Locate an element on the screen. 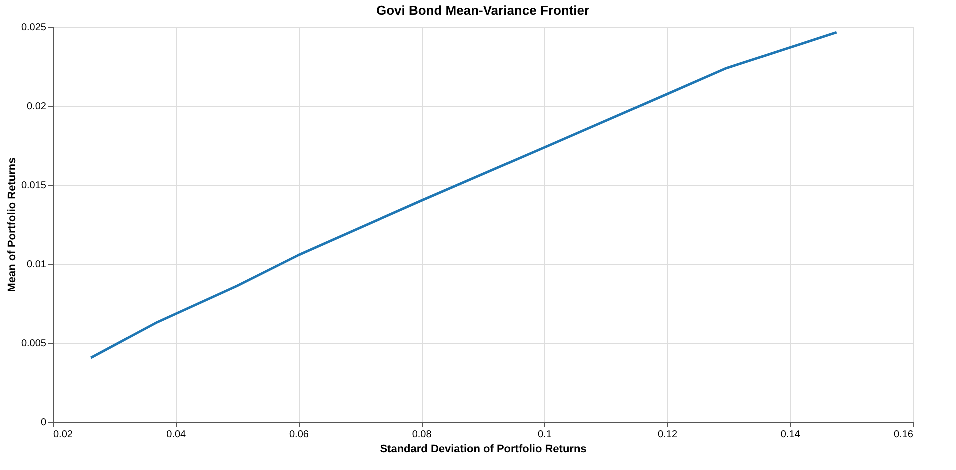  y-tick-label: 0.015 is located at coordinates (34, 186).